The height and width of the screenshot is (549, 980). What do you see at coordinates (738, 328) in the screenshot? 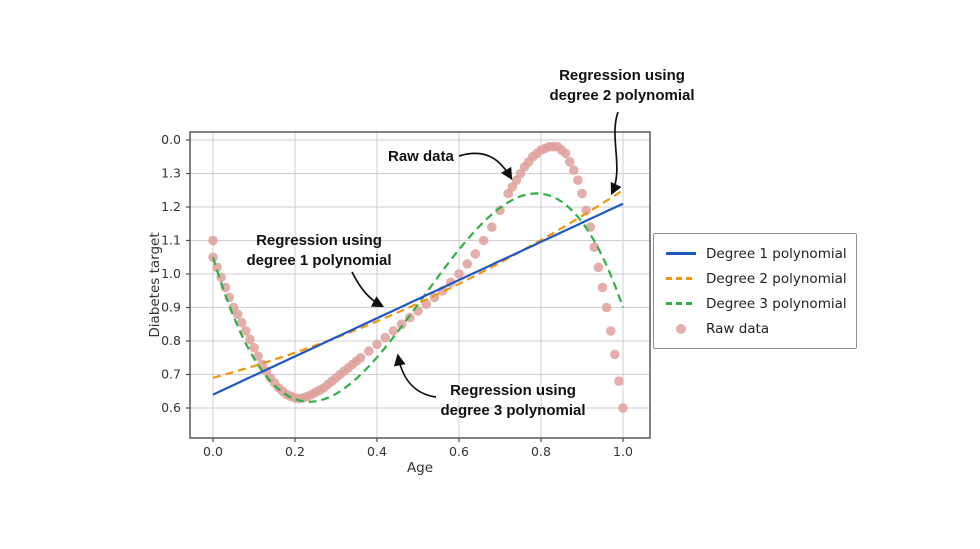
I see `legend-label-raw-data: Raw data` at bounding box center [738, 328].